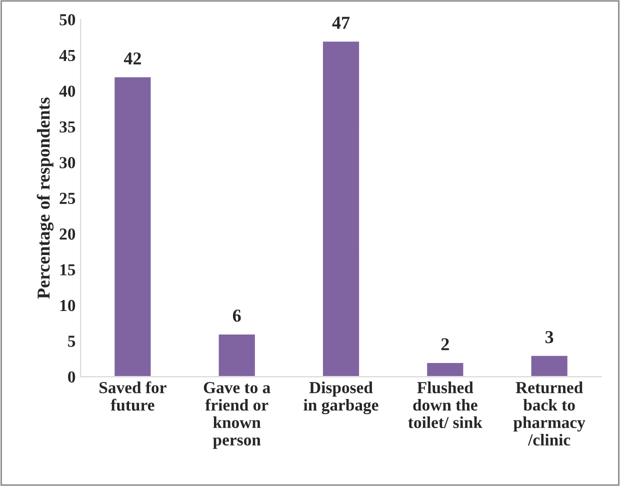 This screenshot has height=486, width=620. What do you see at coordinates (68, 20) in the screenshot?
I see `y-tick-label: 50` at bounding box center [68, 20].